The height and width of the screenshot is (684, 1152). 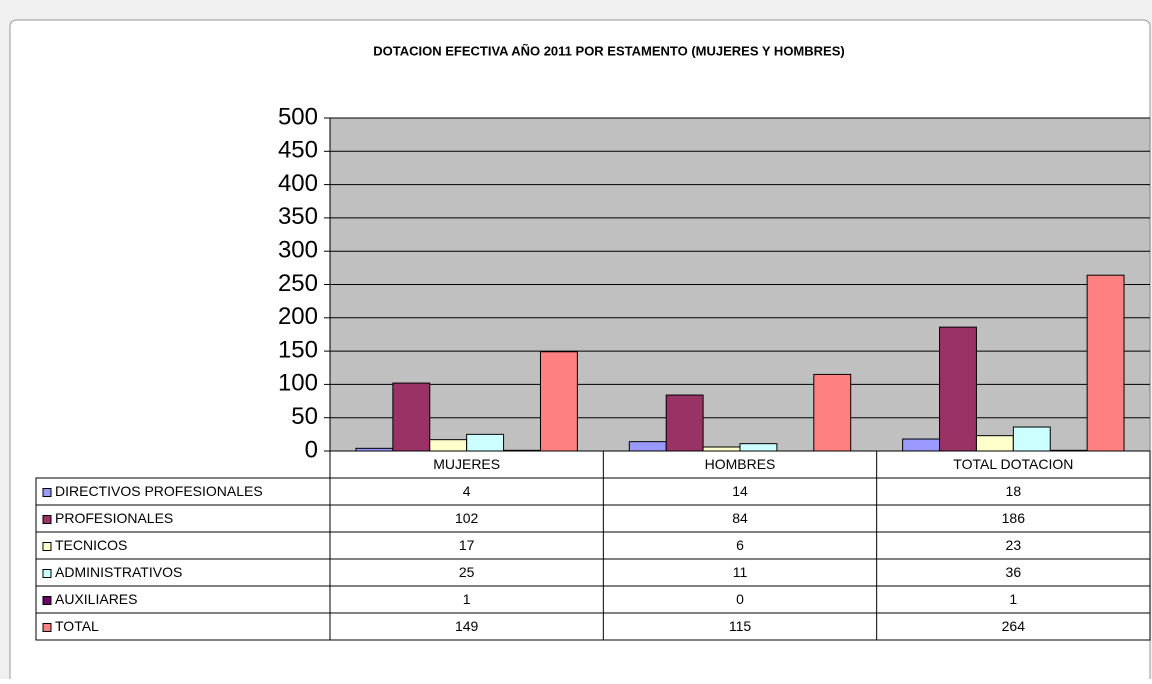 I want to click on x-tick-label: HOMBRES, so click(x=740, y=464).